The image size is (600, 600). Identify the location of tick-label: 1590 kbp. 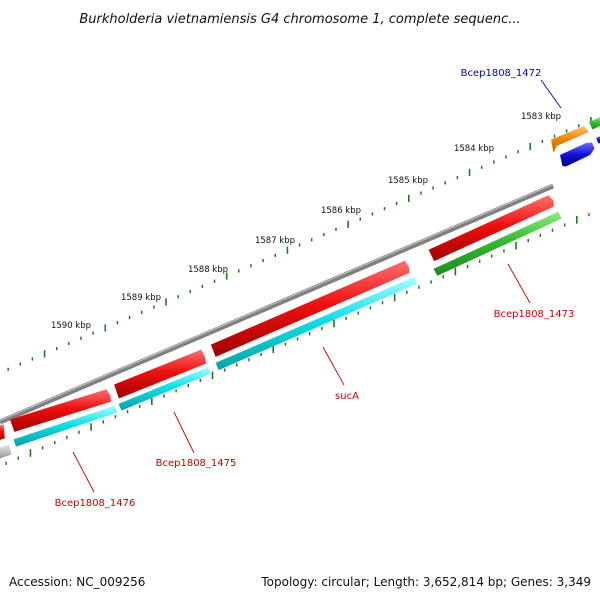
(71, 326).